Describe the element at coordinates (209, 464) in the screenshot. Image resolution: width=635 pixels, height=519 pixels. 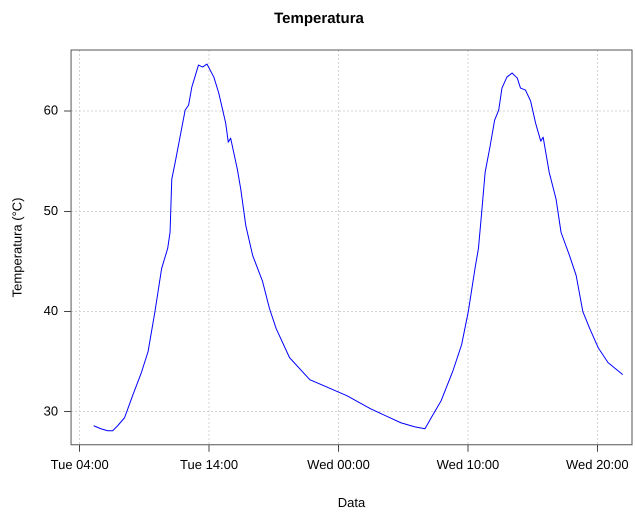
I see `x-tick-label: Tue 14:00` at that location.